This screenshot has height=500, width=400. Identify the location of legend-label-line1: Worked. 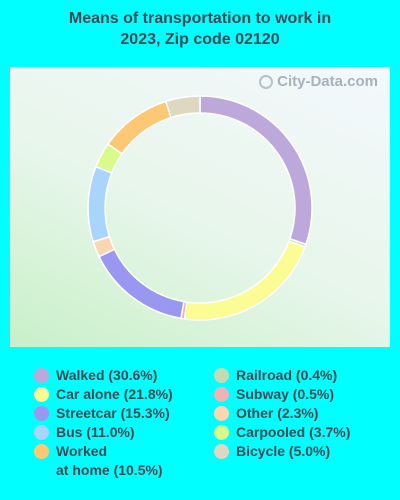
(82, 451).